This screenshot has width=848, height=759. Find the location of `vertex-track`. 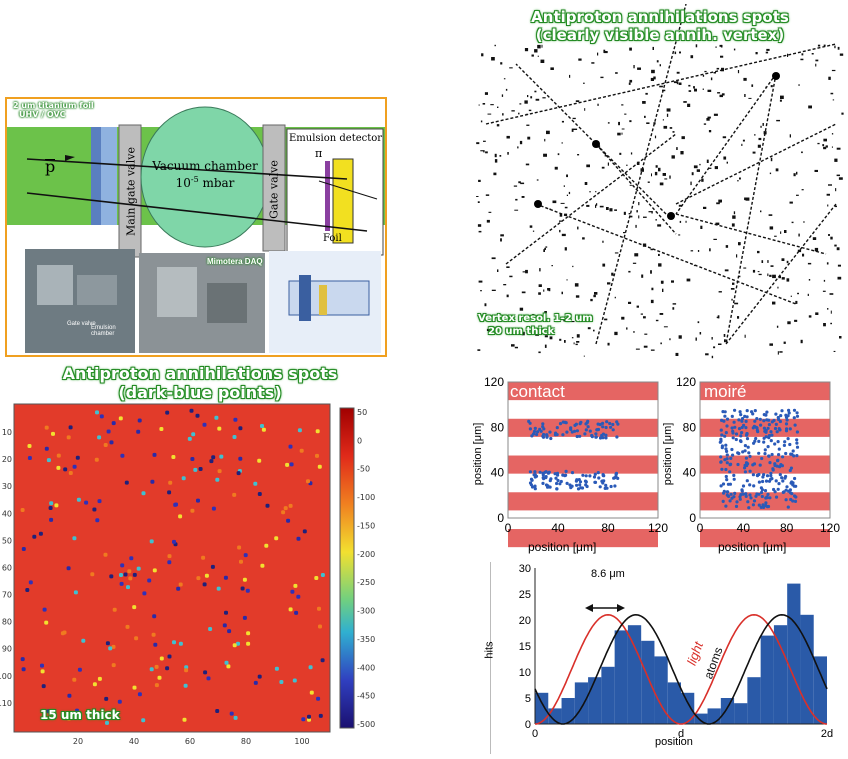

vertex-track is located at coordinates (591, 139).